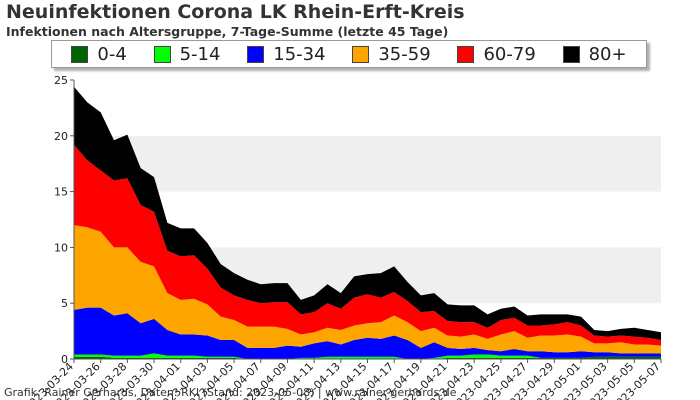  Describe the element at coordinates (61, 80) in the screenshot. I see `y-tick-label: 25` at that location.